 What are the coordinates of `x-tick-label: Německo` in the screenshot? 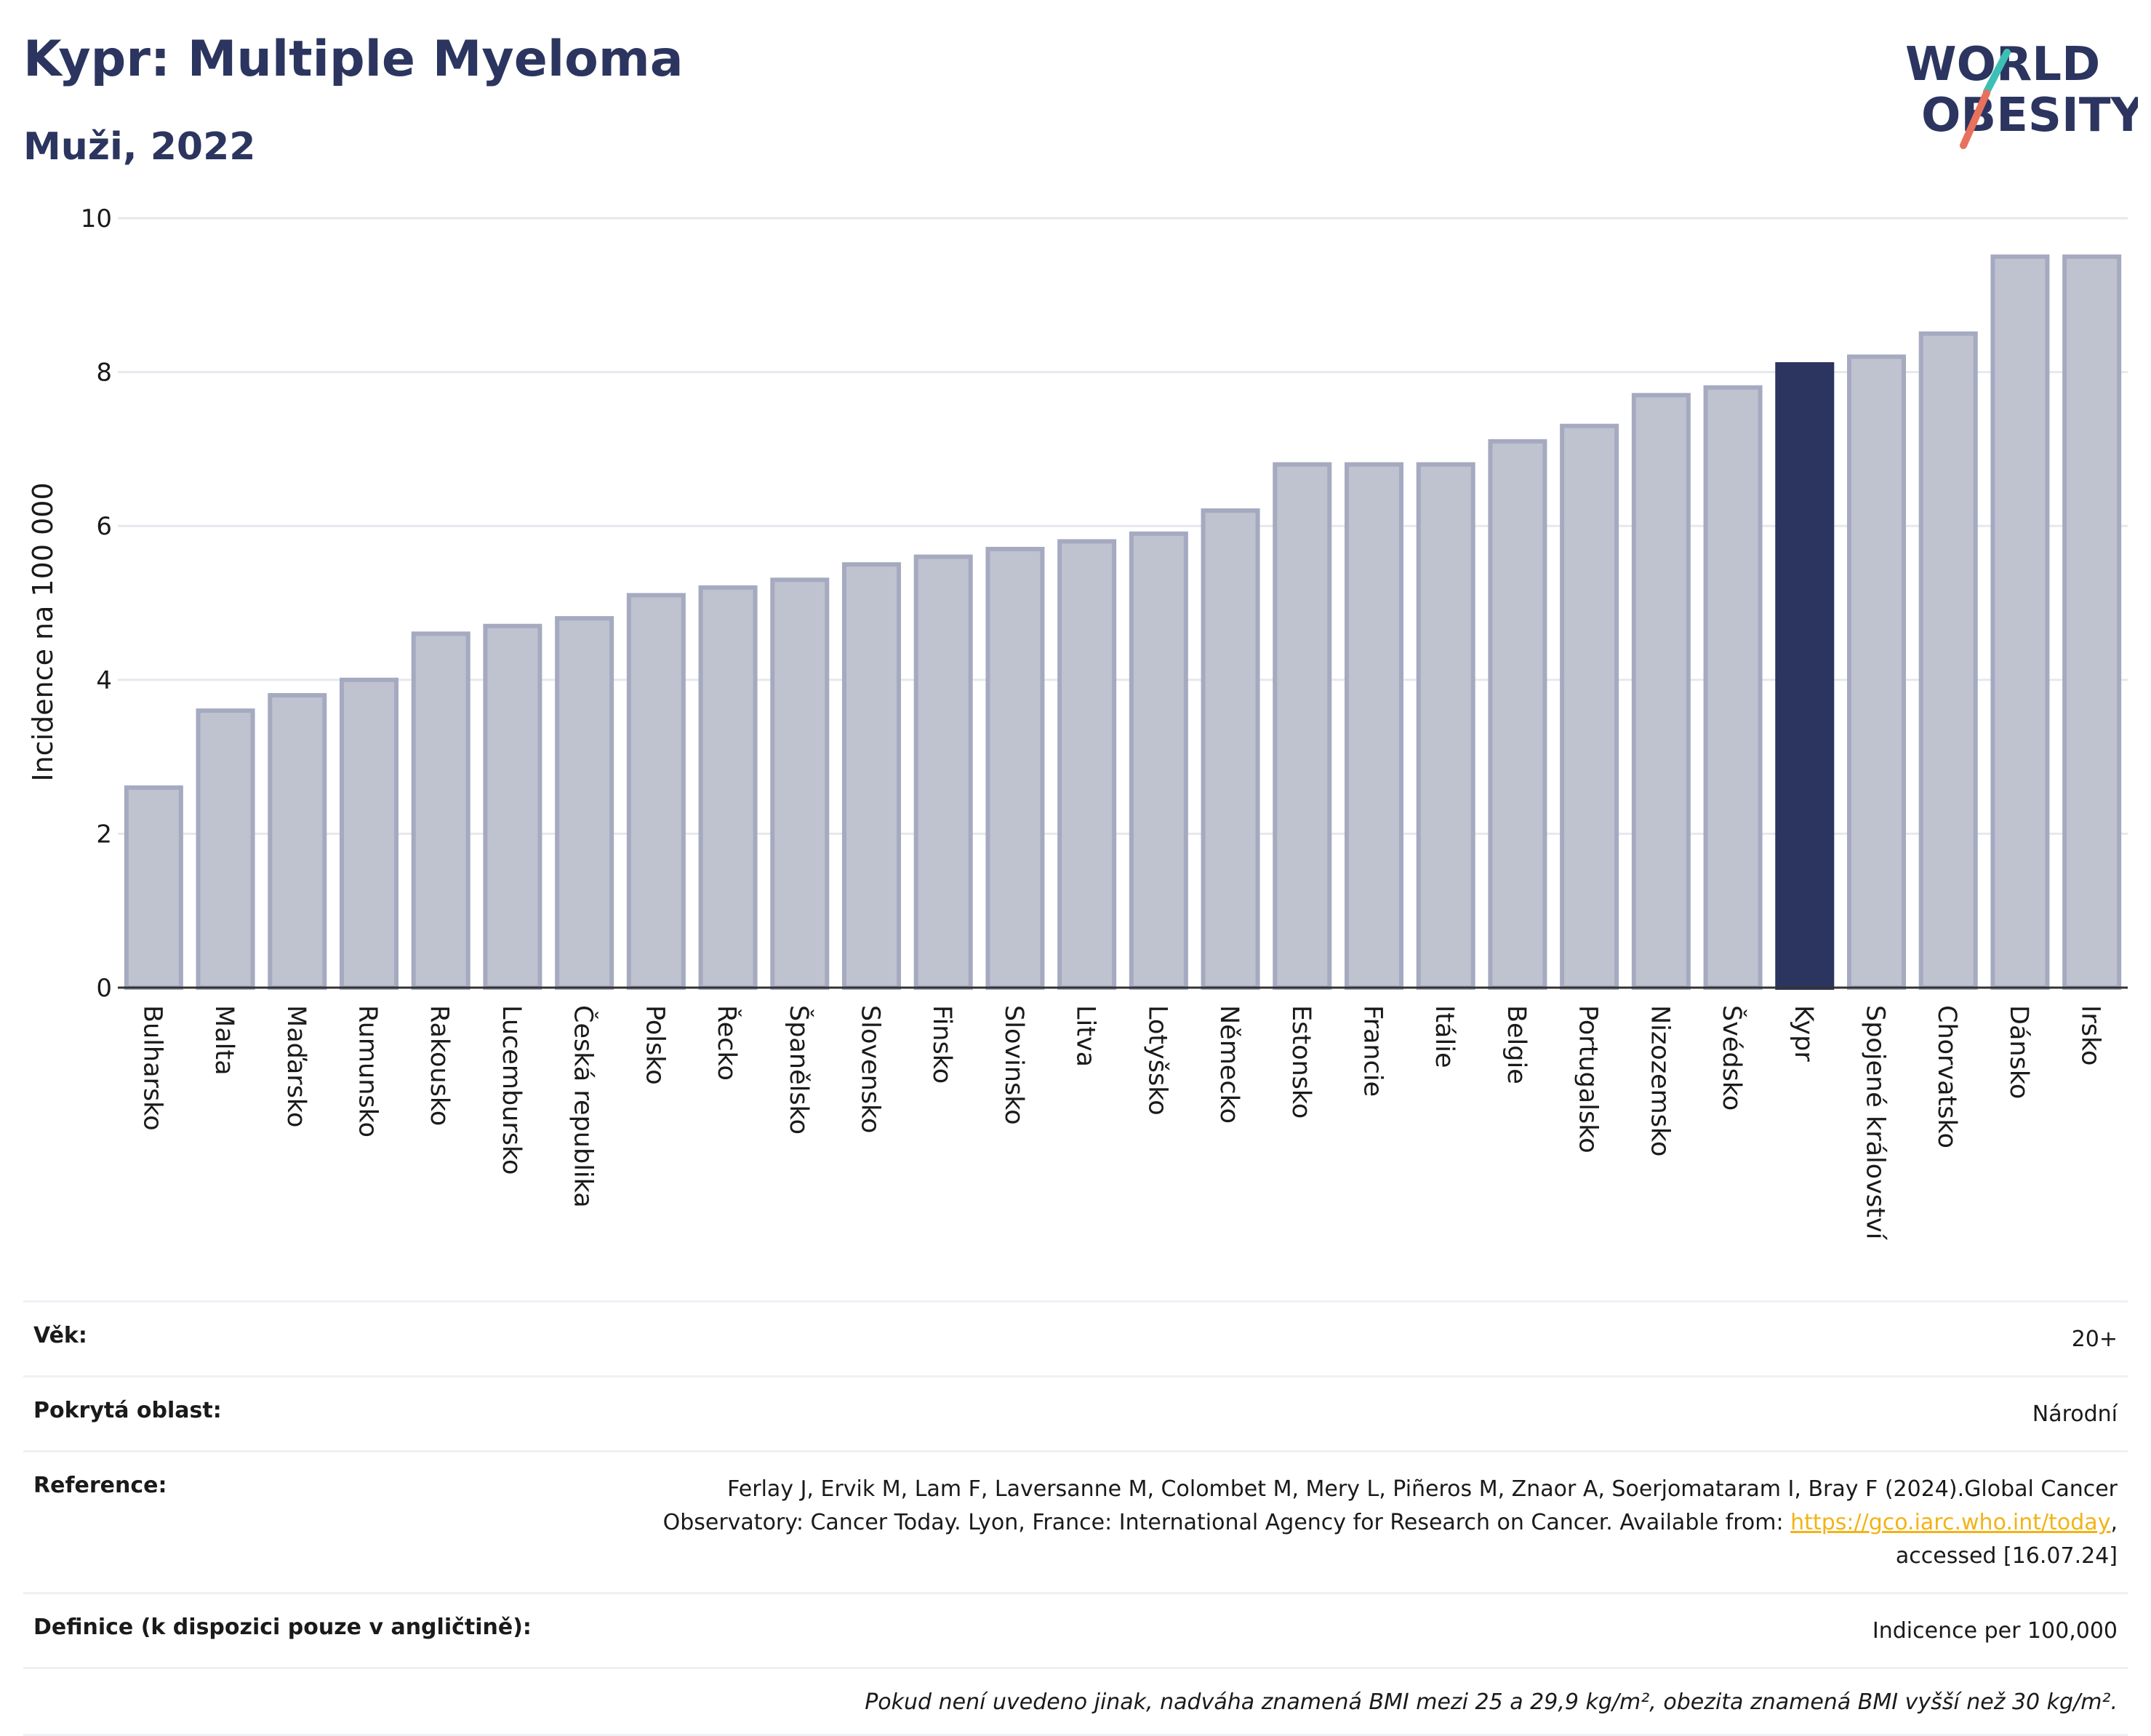 It's located at (1228, 1064).